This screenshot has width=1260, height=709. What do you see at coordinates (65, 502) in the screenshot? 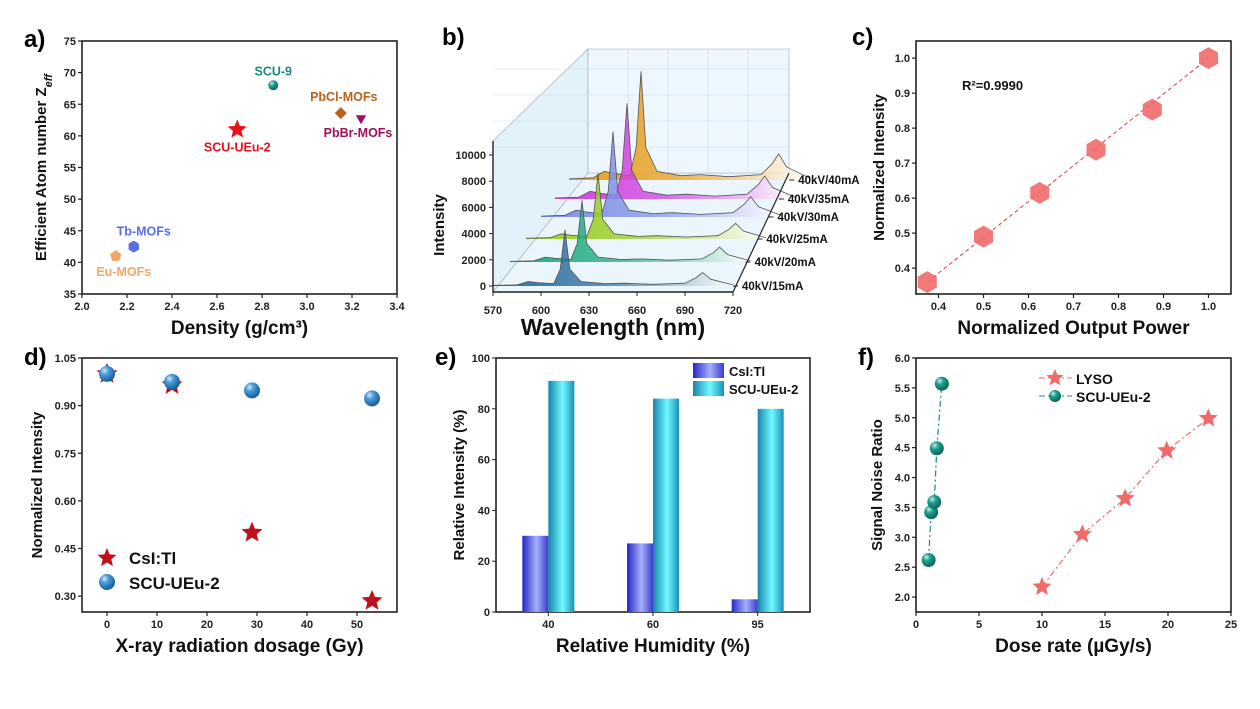
I see `y-tick-label: 0.60` at bounding box center [65, 502].